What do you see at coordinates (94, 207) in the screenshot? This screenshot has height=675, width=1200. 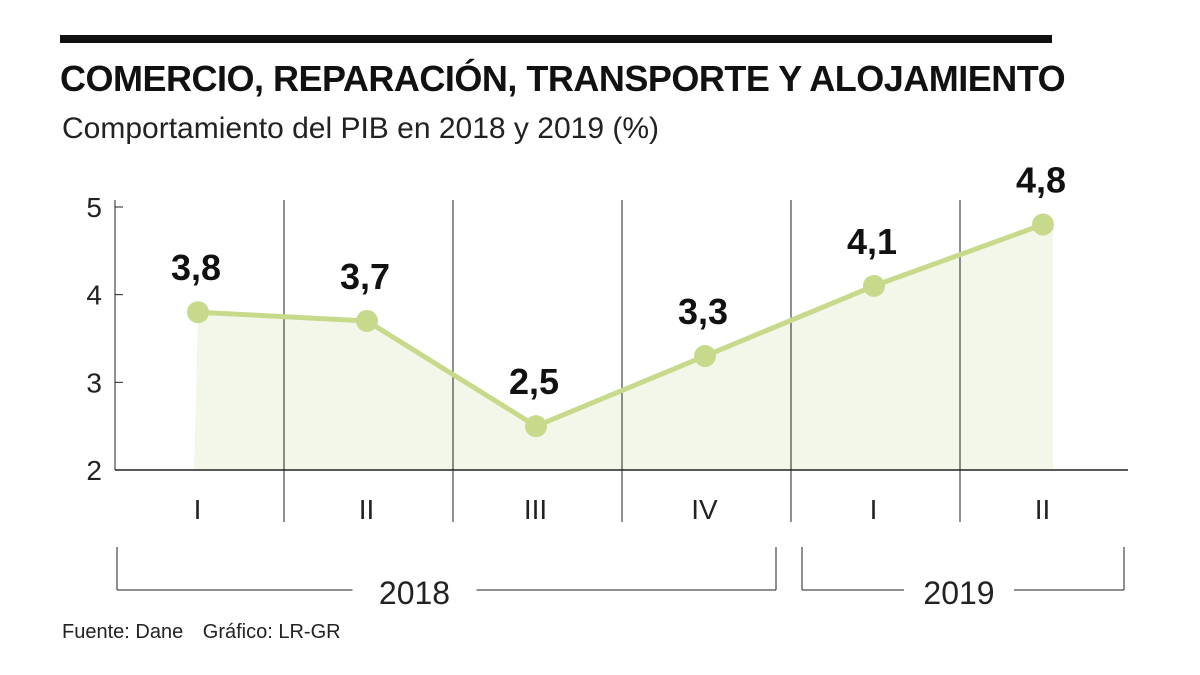 I see `y-tick-label: 5` at bounding box center [94, 207].